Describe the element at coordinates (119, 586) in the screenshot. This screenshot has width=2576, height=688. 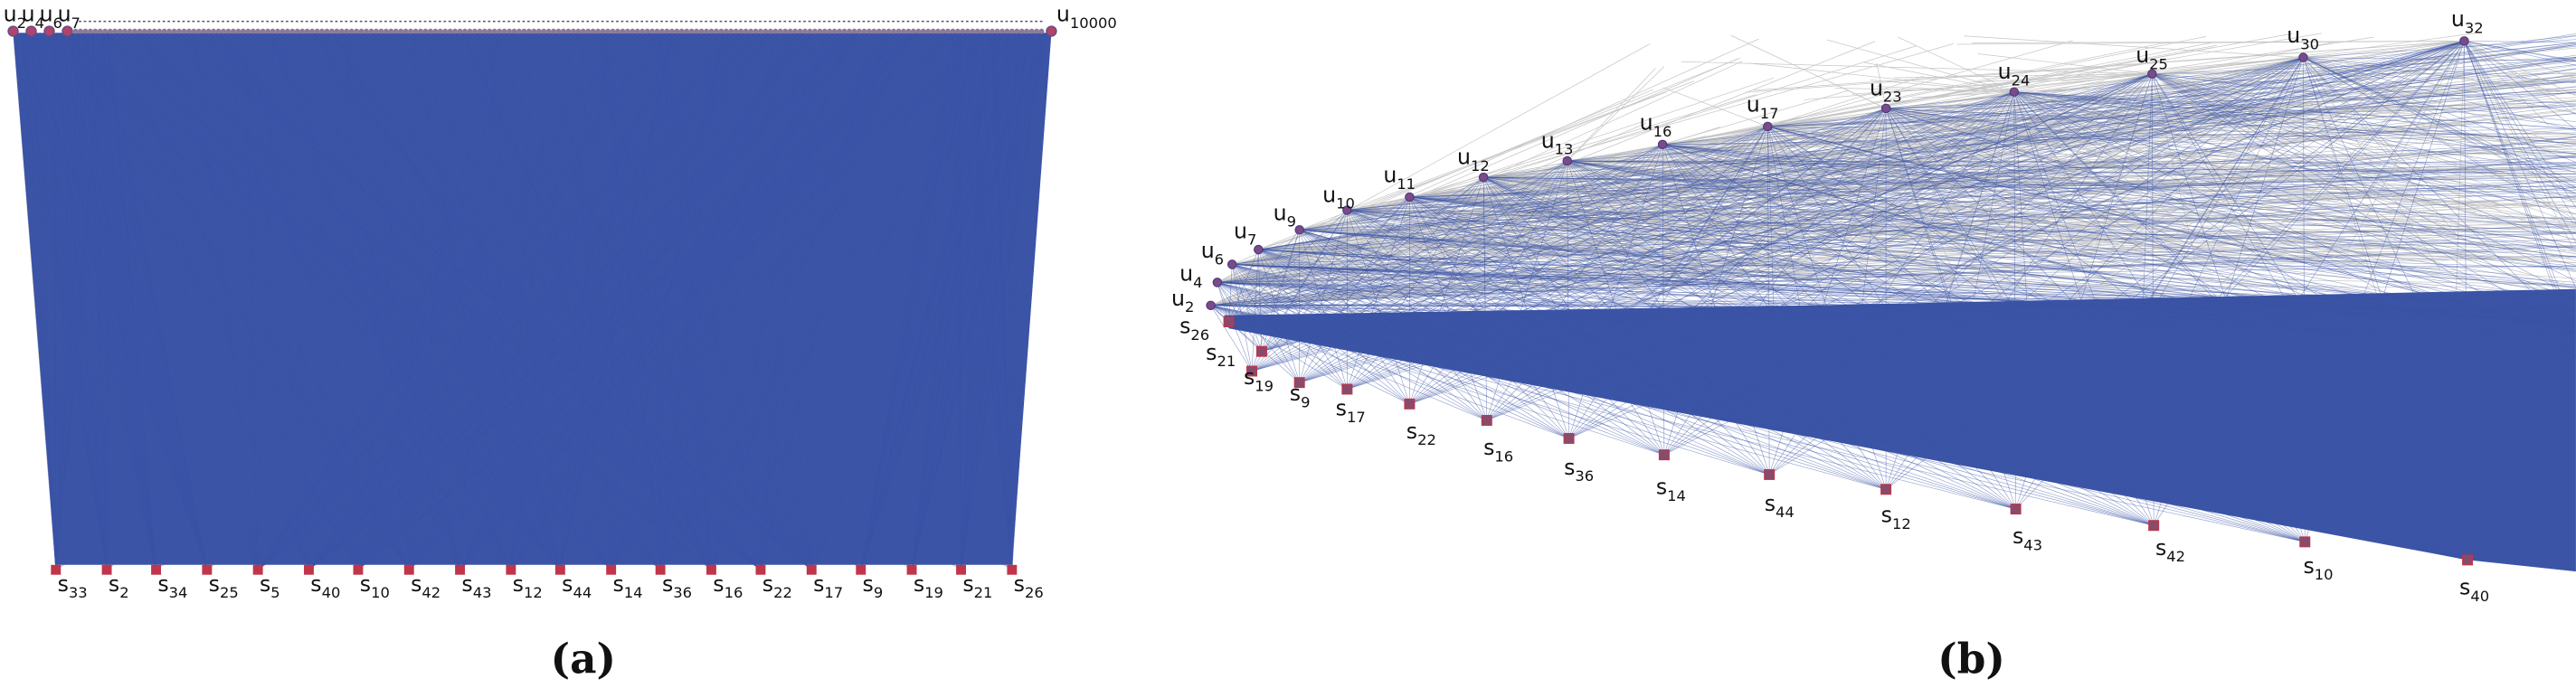
I see `node-label: s2` at that location.